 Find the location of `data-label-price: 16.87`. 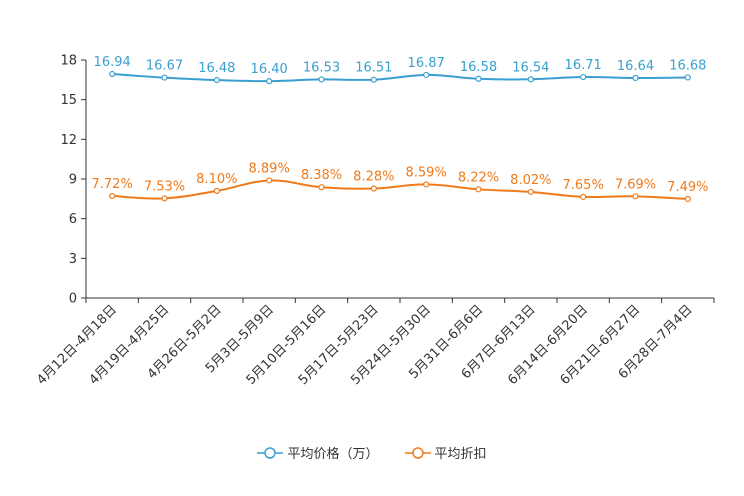

data-label-price: 16.87 is located at coordinates (426, 63).